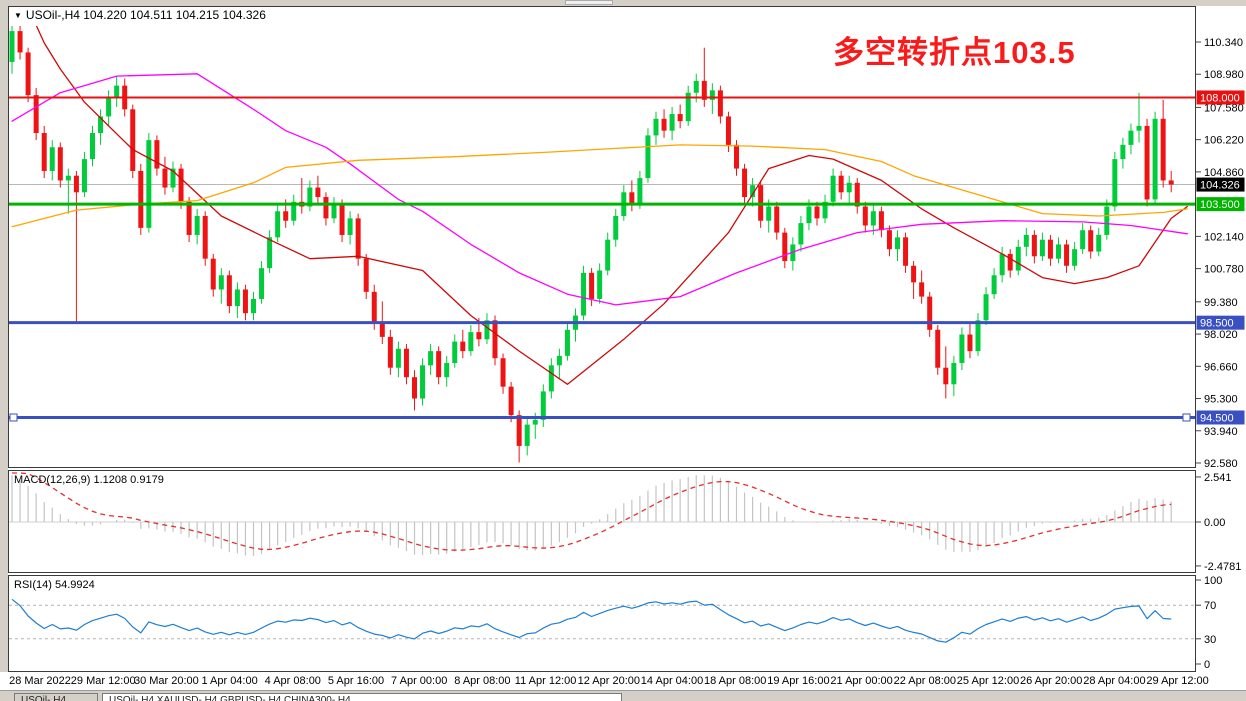 Image resolution: width=1246 pixels, height=701 pixels. I want to click on macd-indicator-label: MACD(12,26,9) 1.1208 0.9179, so click(89, 480).